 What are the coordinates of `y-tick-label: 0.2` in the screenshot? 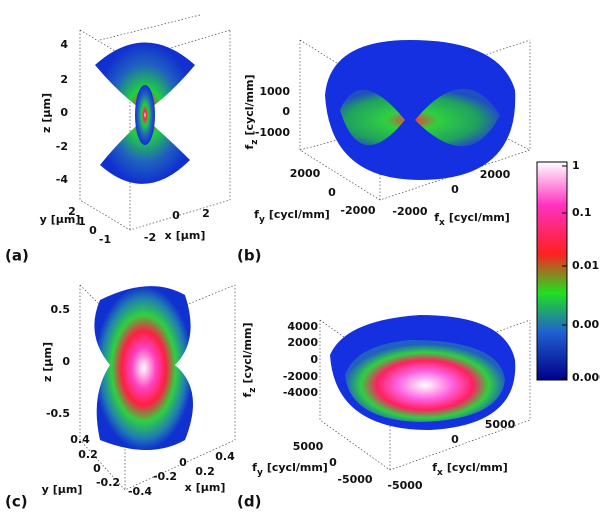 It's located at (88, 454).